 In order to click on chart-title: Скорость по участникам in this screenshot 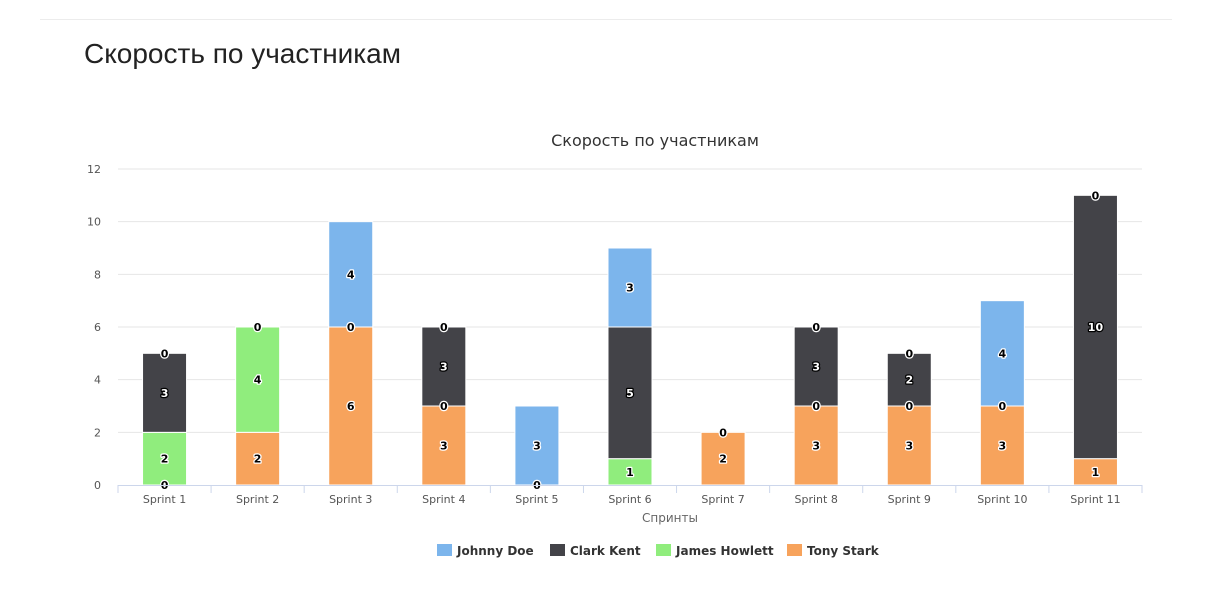, I will do `click(655, 140)`.